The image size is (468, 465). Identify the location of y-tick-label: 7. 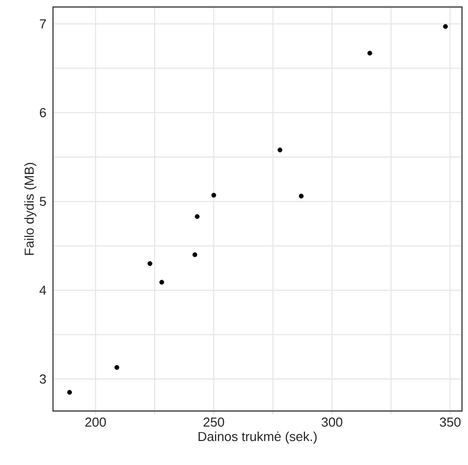
(43, 23).